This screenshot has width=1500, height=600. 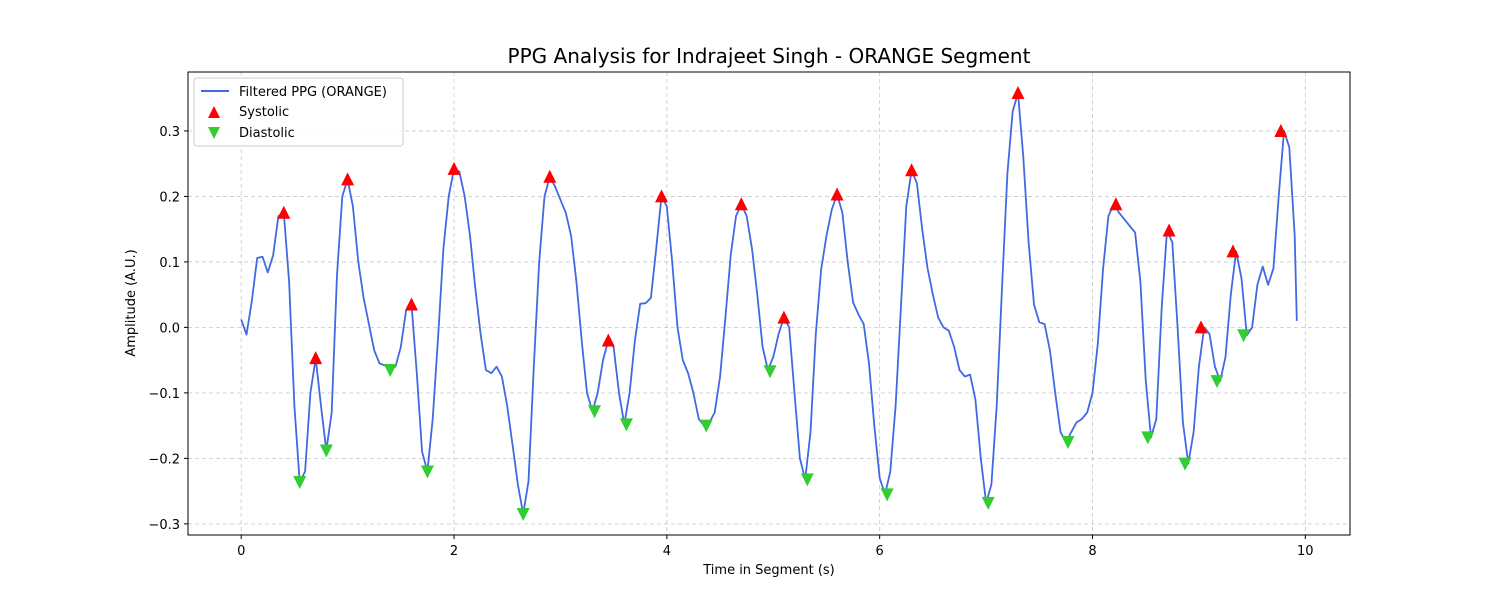 I want to click on y-tick-label: 0.0, so click(x=169, y=328).